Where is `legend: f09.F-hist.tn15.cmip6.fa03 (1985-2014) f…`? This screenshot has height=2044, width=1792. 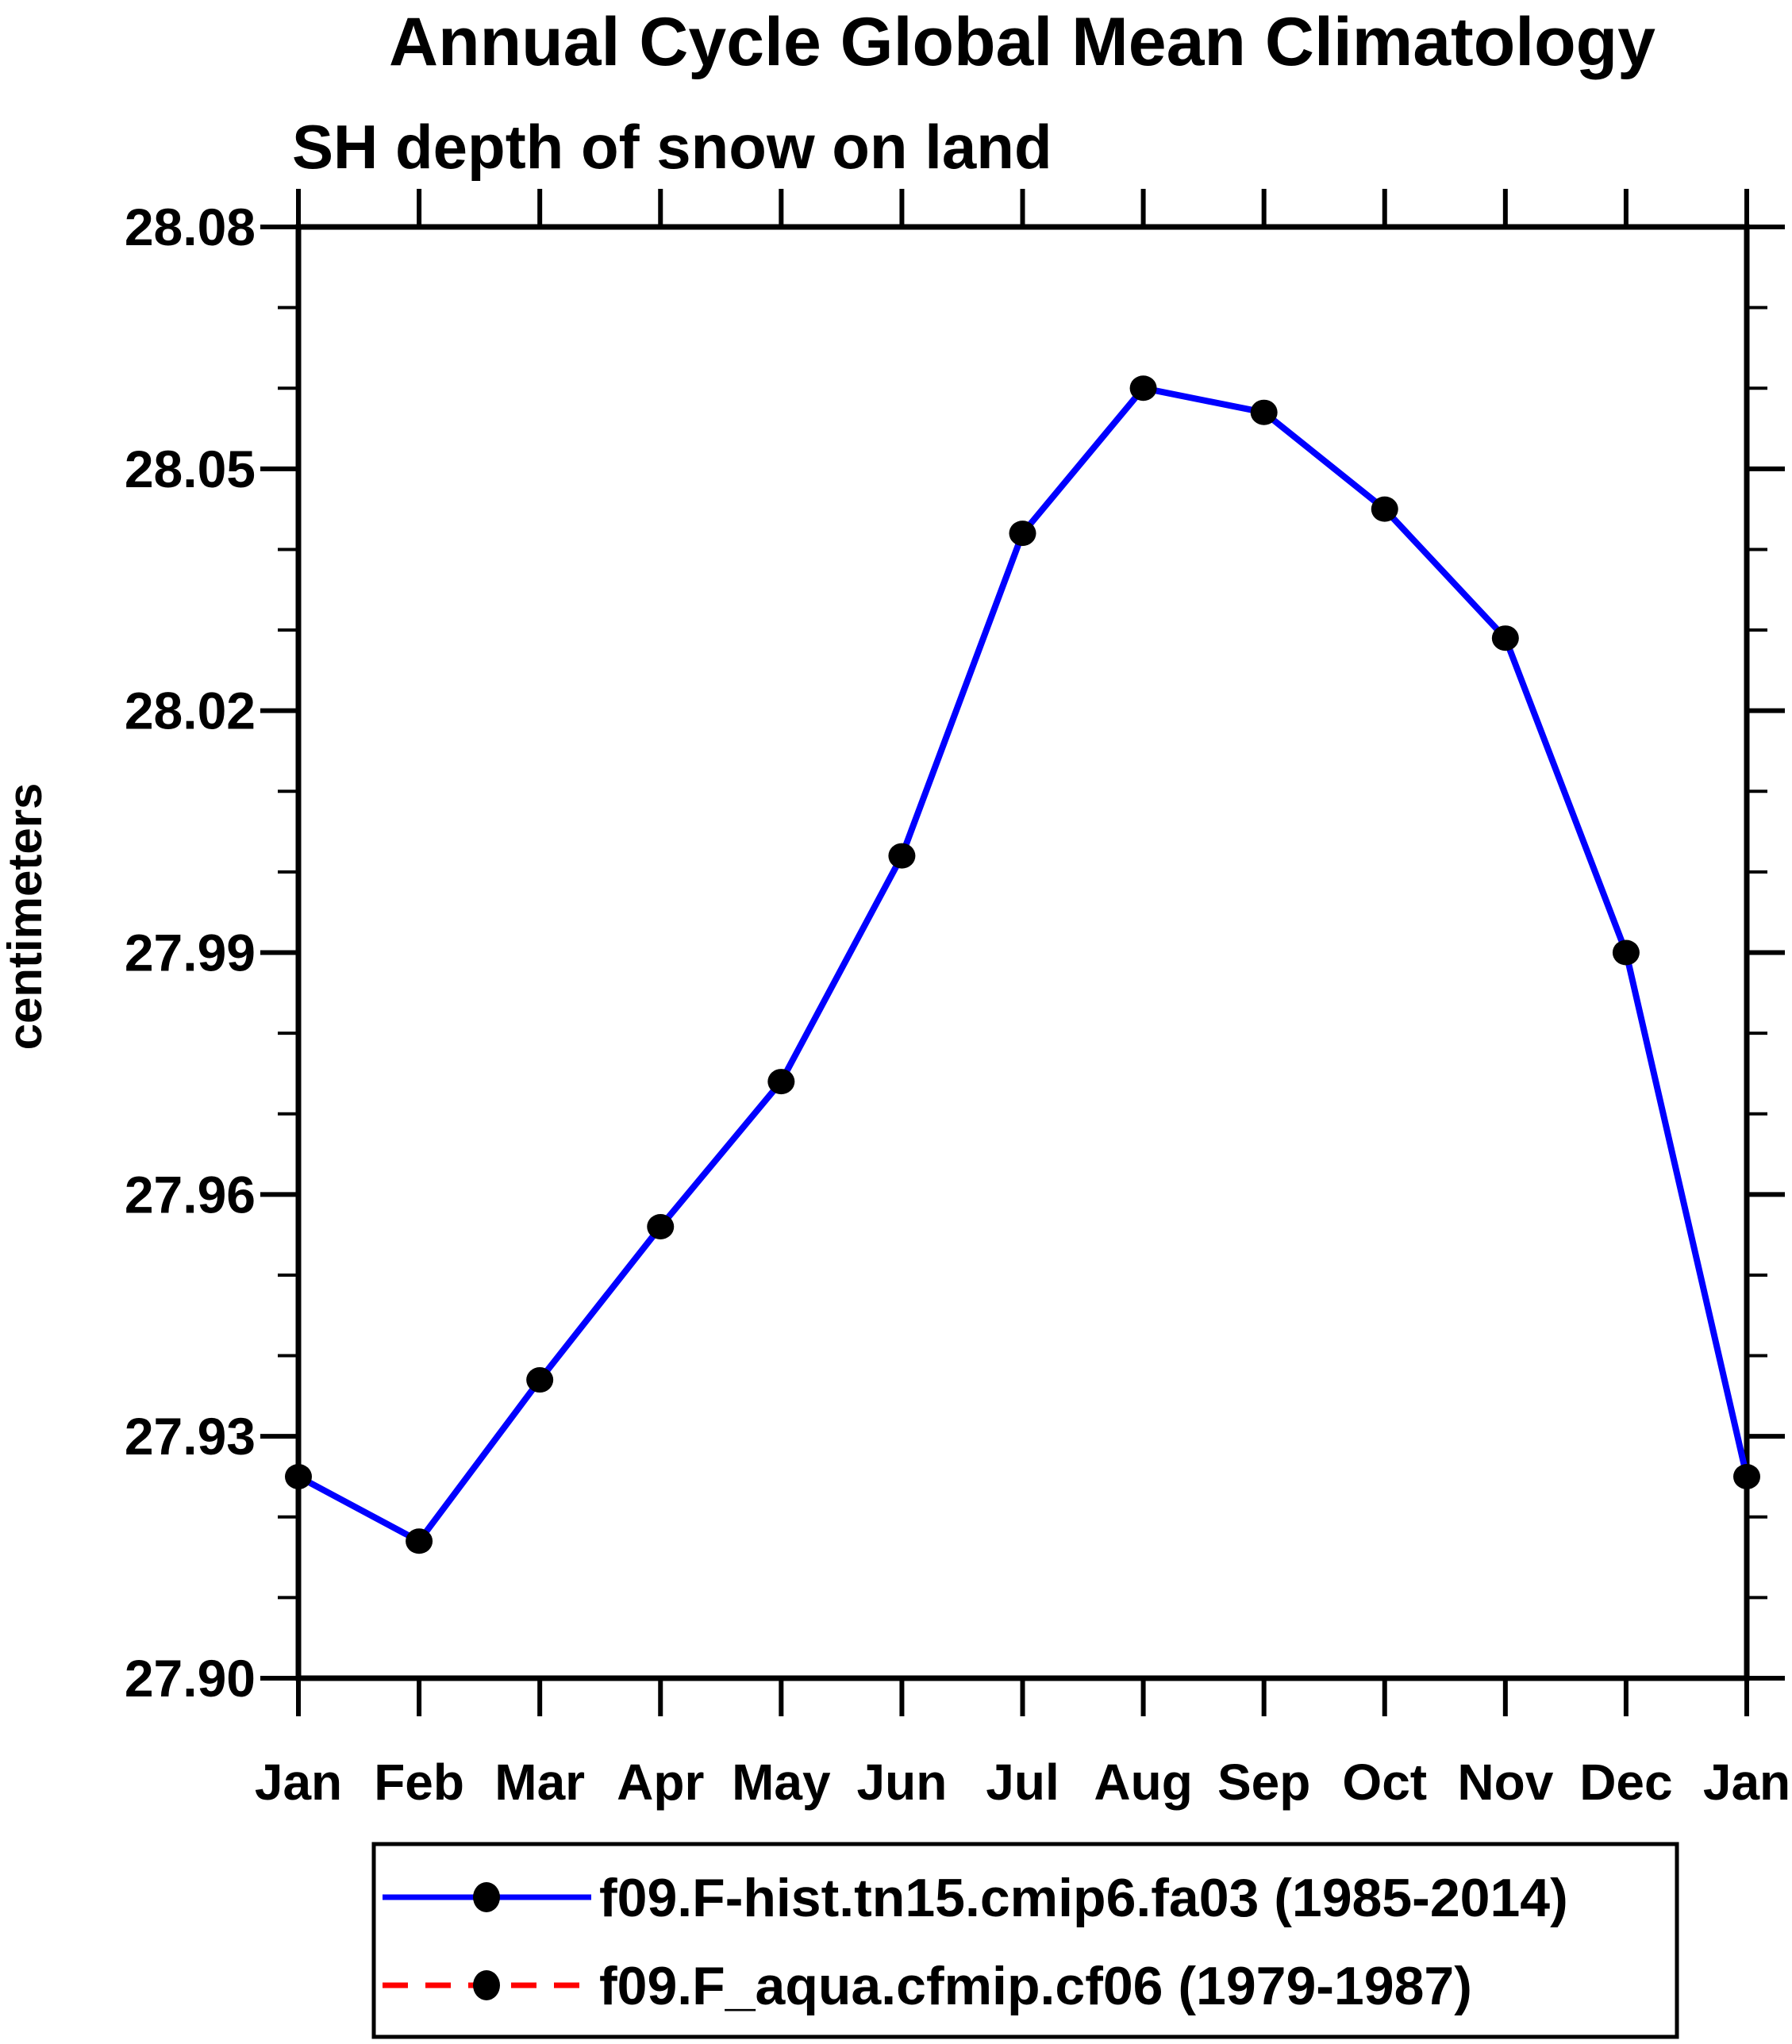
legend: f09.F-hist.tn15.cmip6.fa03 (1985-2014) f… is located at coordinates (1025, 1940).